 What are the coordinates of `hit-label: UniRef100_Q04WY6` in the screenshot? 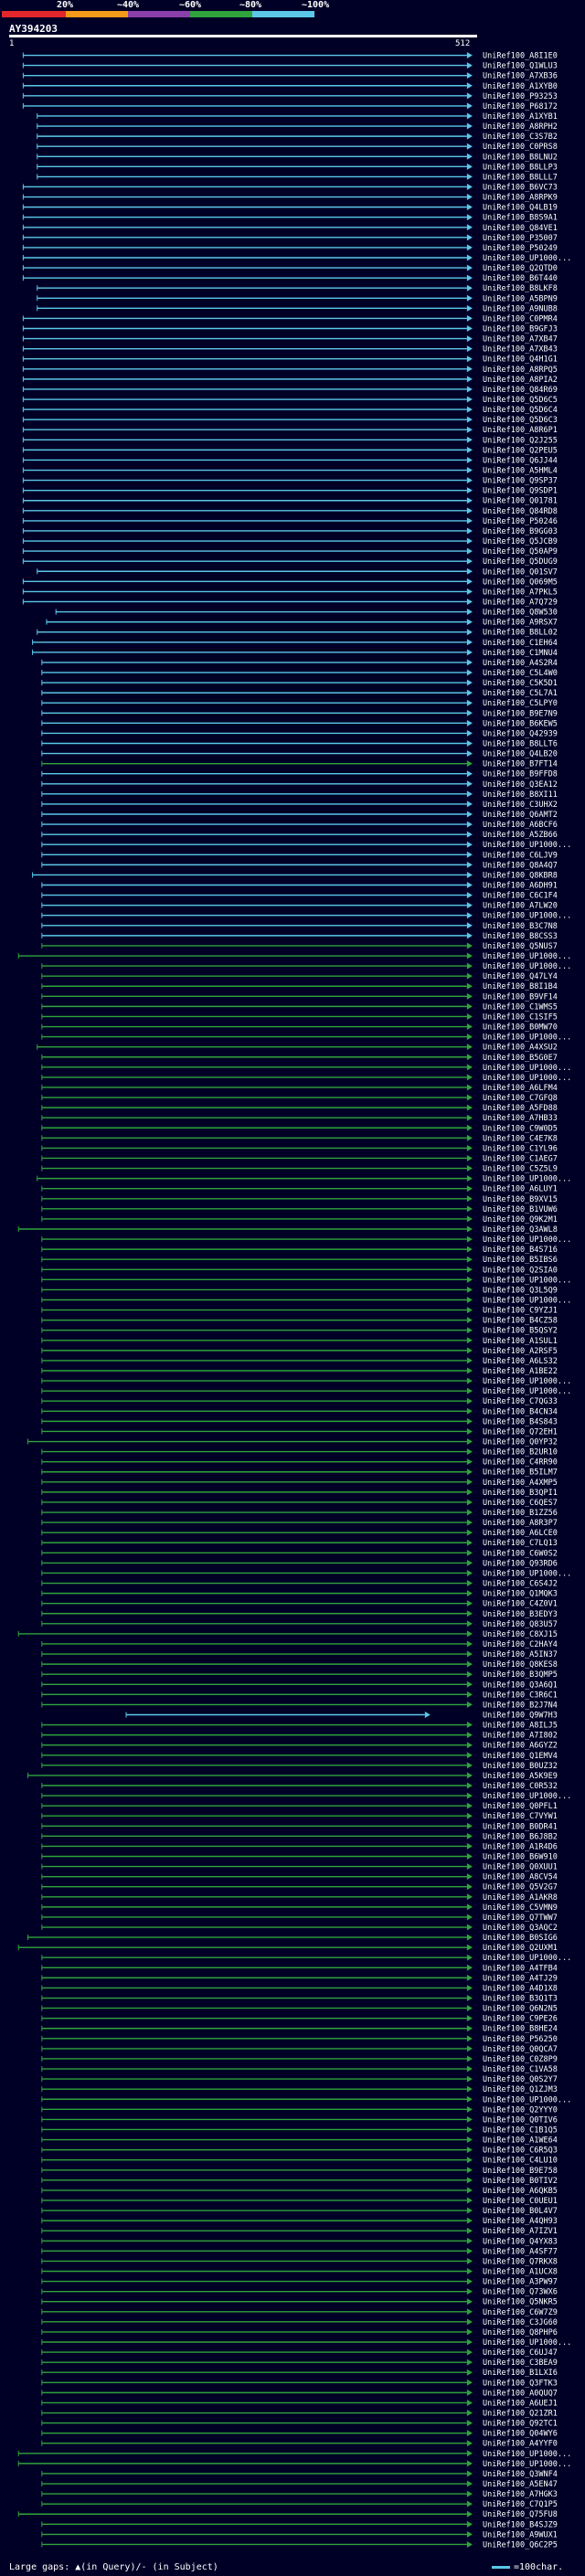 It's located at (520, 2434).